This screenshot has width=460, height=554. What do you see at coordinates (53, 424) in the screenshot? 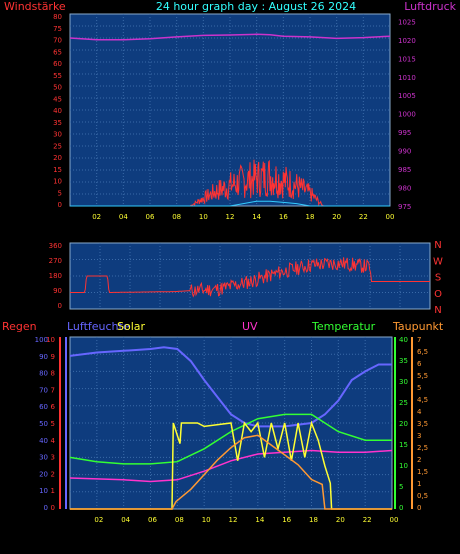
I see `panel3-regen-tick: 5` at bounding box center [53, 424].